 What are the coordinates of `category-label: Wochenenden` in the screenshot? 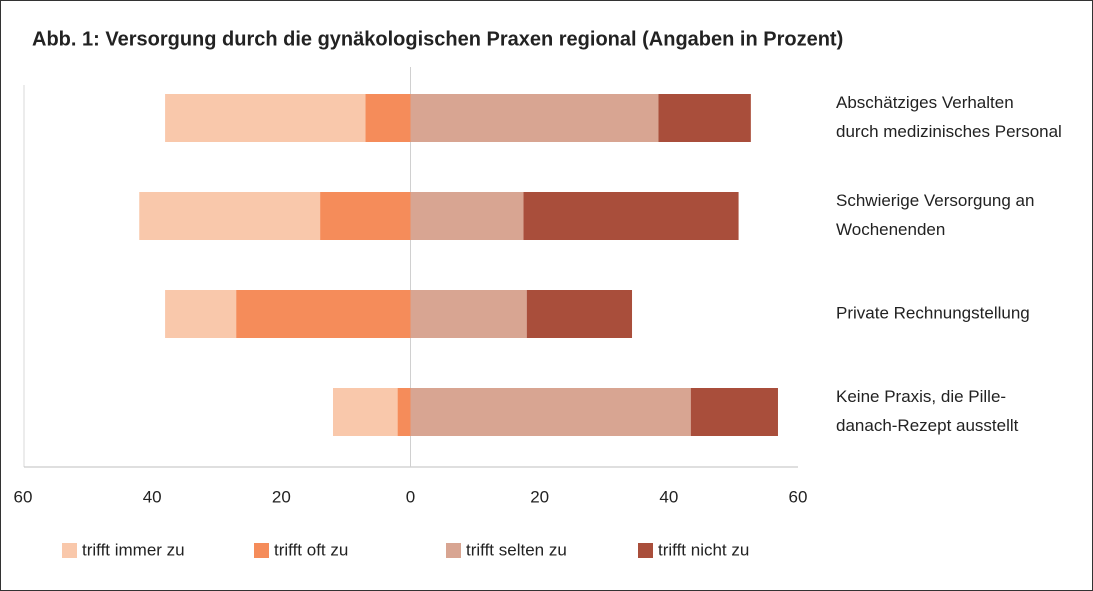 It's located at (890, 229).